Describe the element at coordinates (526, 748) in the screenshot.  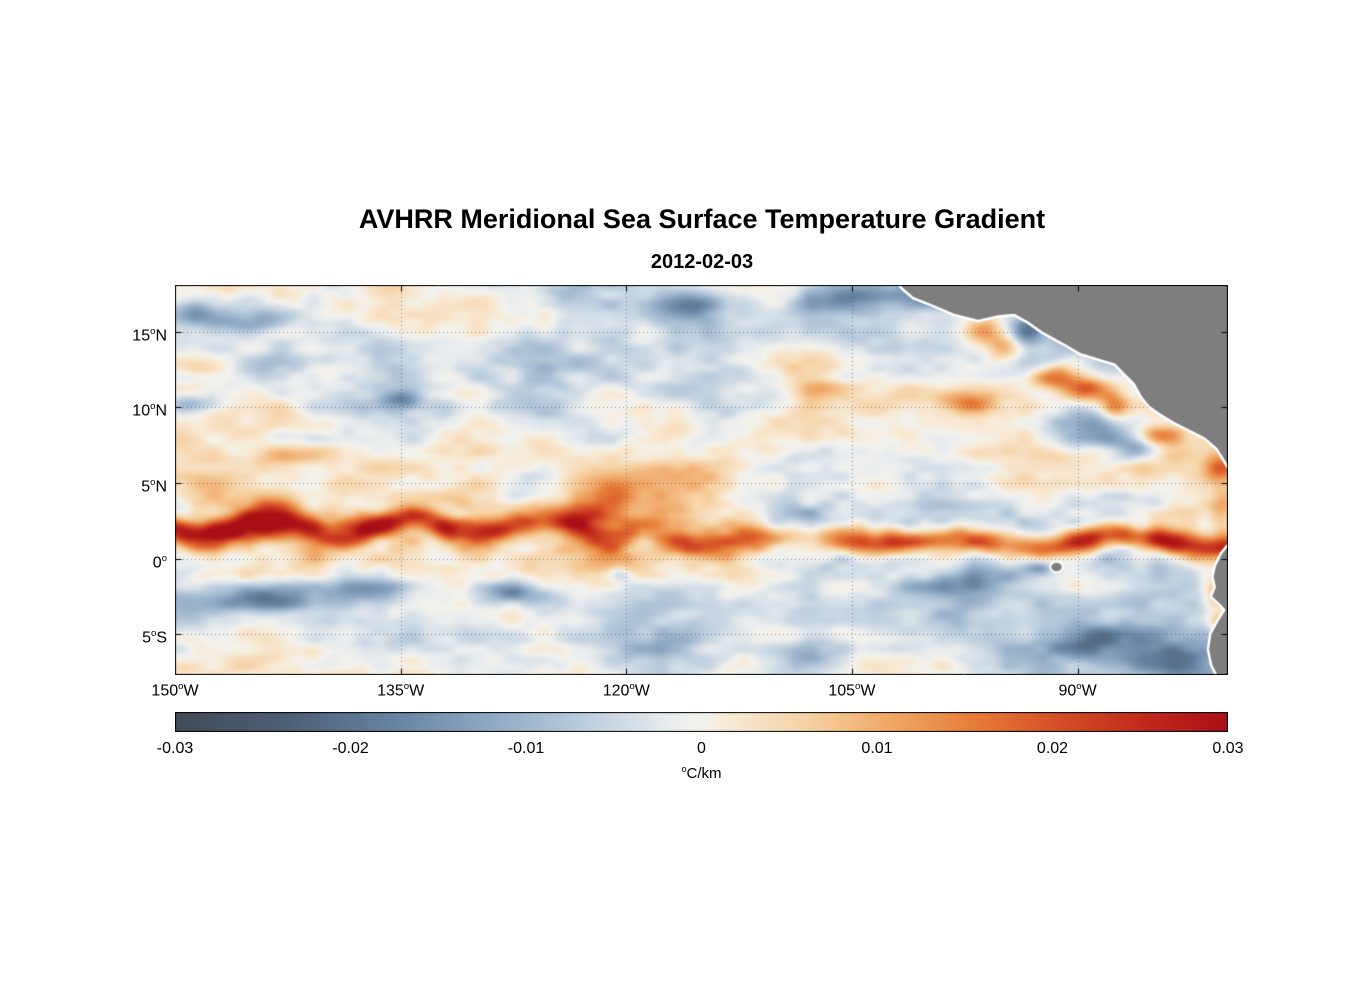
I see `colorbar-tick-label: -0.01` at that location.